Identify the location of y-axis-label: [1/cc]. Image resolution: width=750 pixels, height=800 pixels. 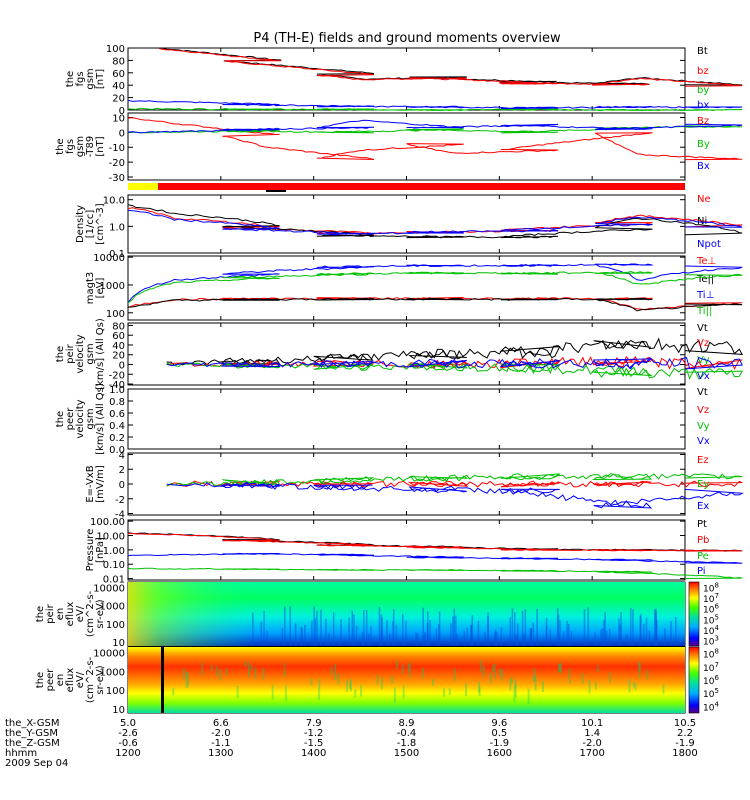
(90, 224).